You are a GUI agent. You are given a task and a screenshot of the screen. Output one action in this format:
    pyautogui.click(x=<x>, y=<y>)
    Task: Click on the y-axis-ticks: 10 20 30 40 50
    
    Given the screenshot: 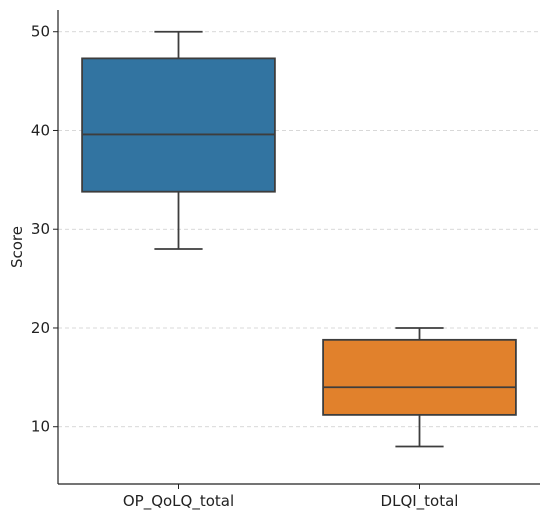 What is the action you would take?
    pyautogui.click(x=44, y=229)
    